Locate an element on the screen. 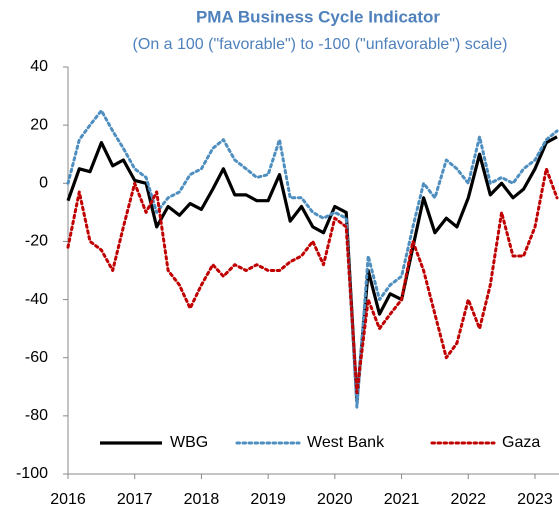 The image size is (559, 510). x-tick-label: 2017 is located at coordinates (135, 499).